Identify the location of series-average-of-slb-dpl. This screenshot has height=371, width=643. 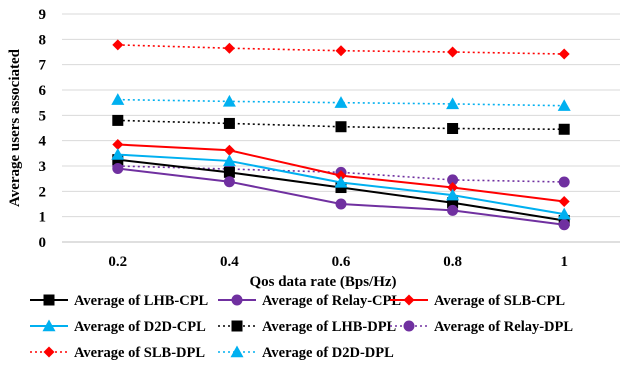
(340, 49).